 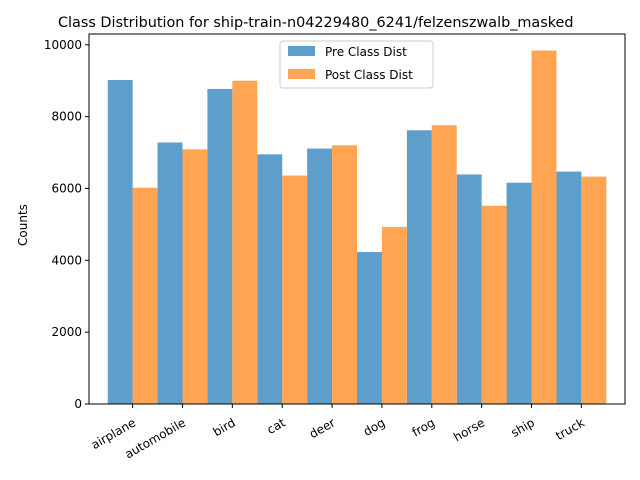 What do you see at coordinates (195, 276) in the screenshot?
I see `bar-post-automobile` at bounding box center [195, 276].